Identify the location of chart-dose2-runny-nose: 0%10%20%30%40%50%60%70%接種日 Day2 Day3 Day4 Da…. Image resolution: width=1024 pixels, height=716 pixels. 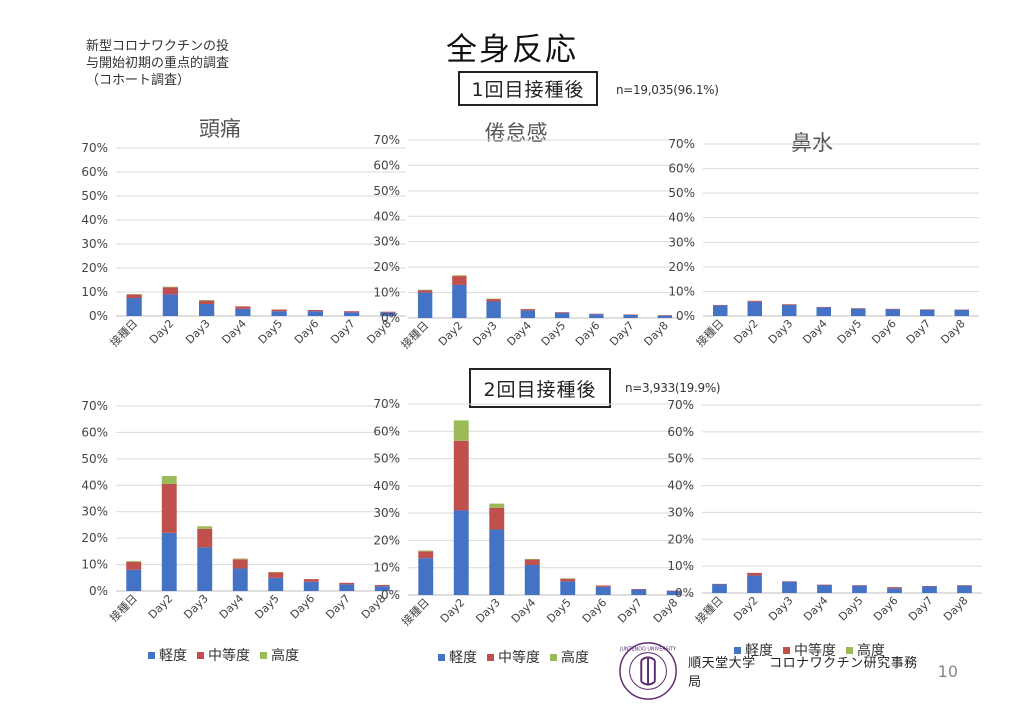
(824, 512).